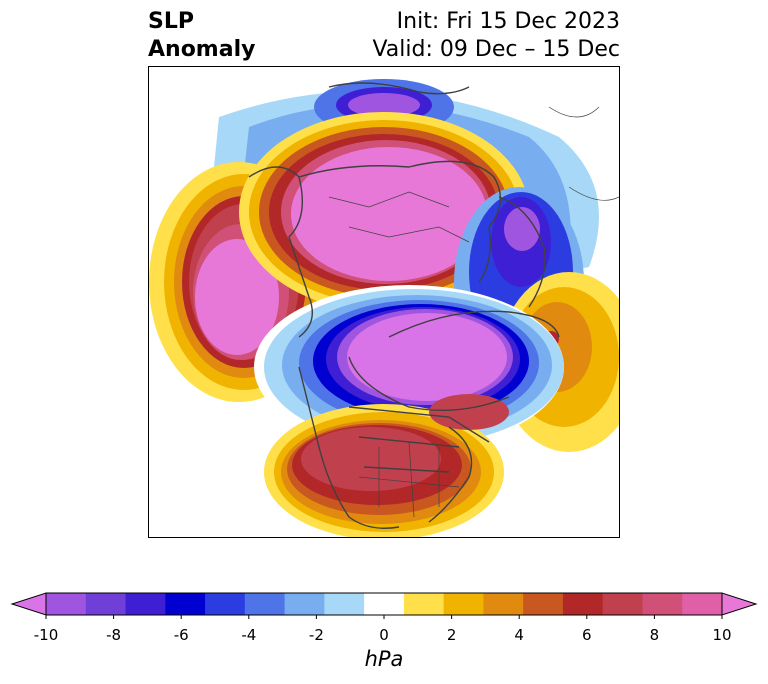 This screenshot has width=768, height=684. Describe the element at coordinates (237, 297) in the screenshot. I see `anomaly-pos-atlantic-core` at that location.